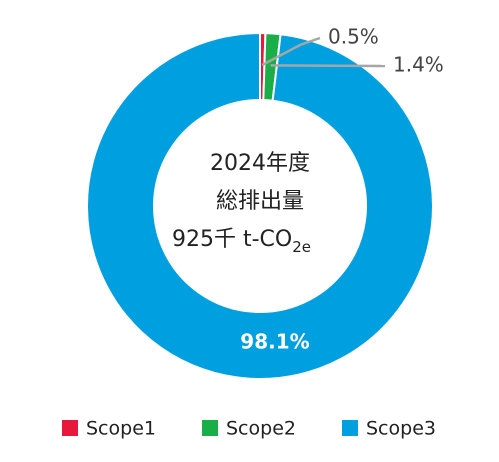  I want to click on center-text: 総排出量, so click(260, 201).